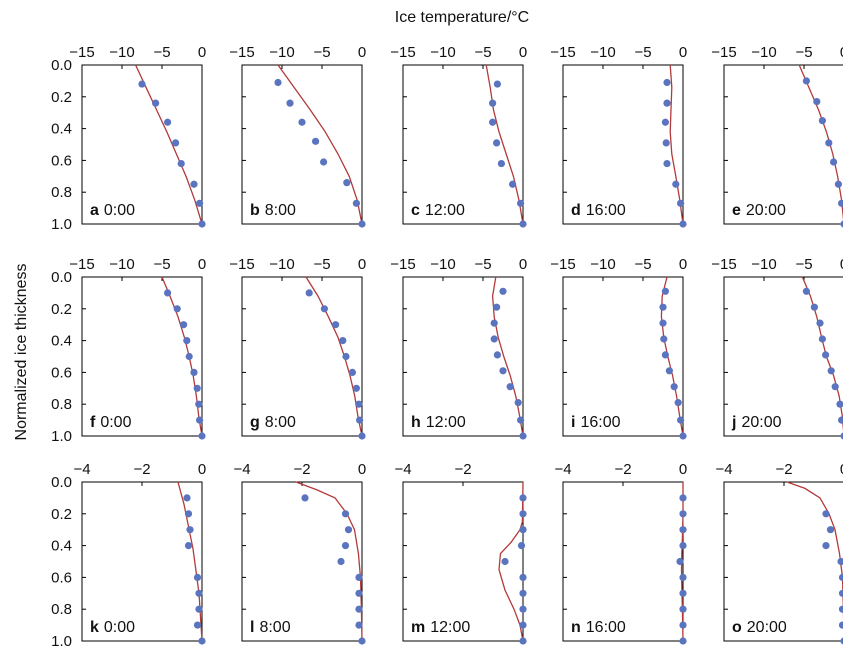 This screenshot has width=843, height=649. Describe the element at coordinates (61, 482) in the screenshot. I see `y-tick-label: 0.0` at that location.